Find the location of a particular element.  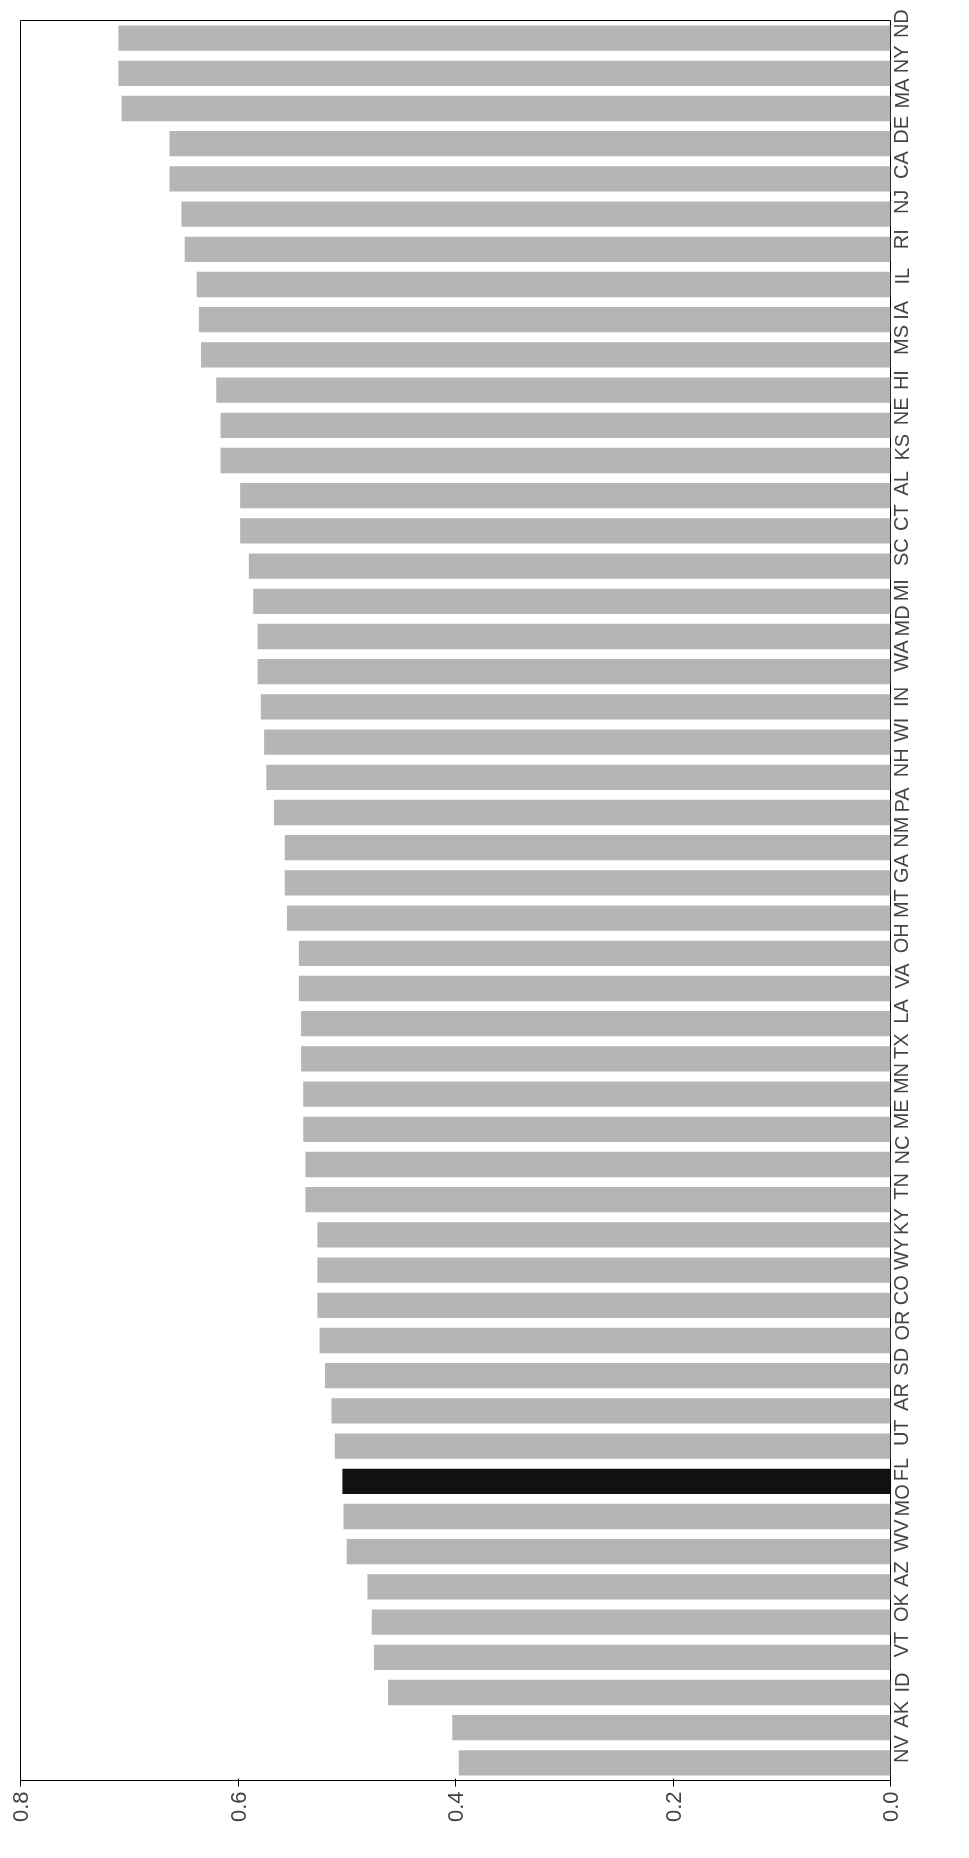

y-tick-label: TX is located at coordinates (901, 1046).